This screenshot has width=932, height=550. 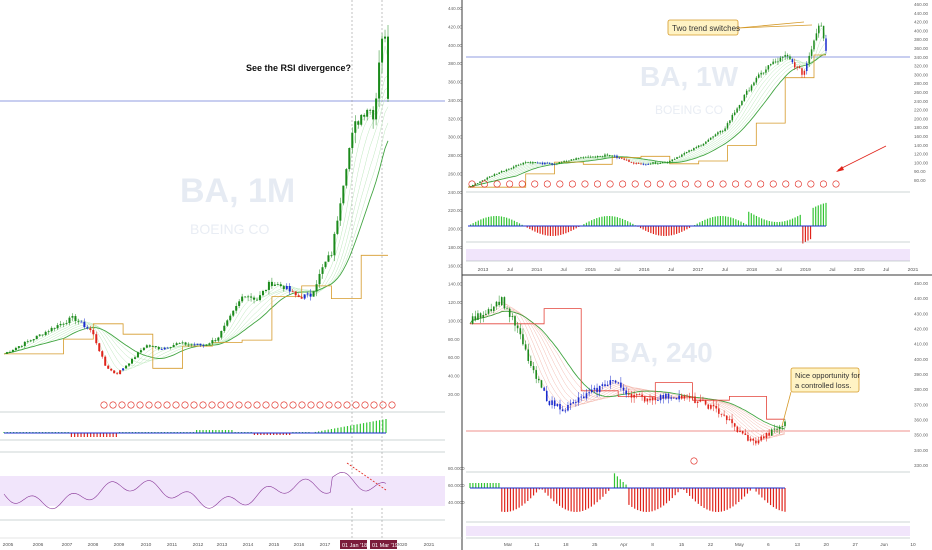 I want to click on weekly-price-tick: 90.00, so click(x=920, y=171).